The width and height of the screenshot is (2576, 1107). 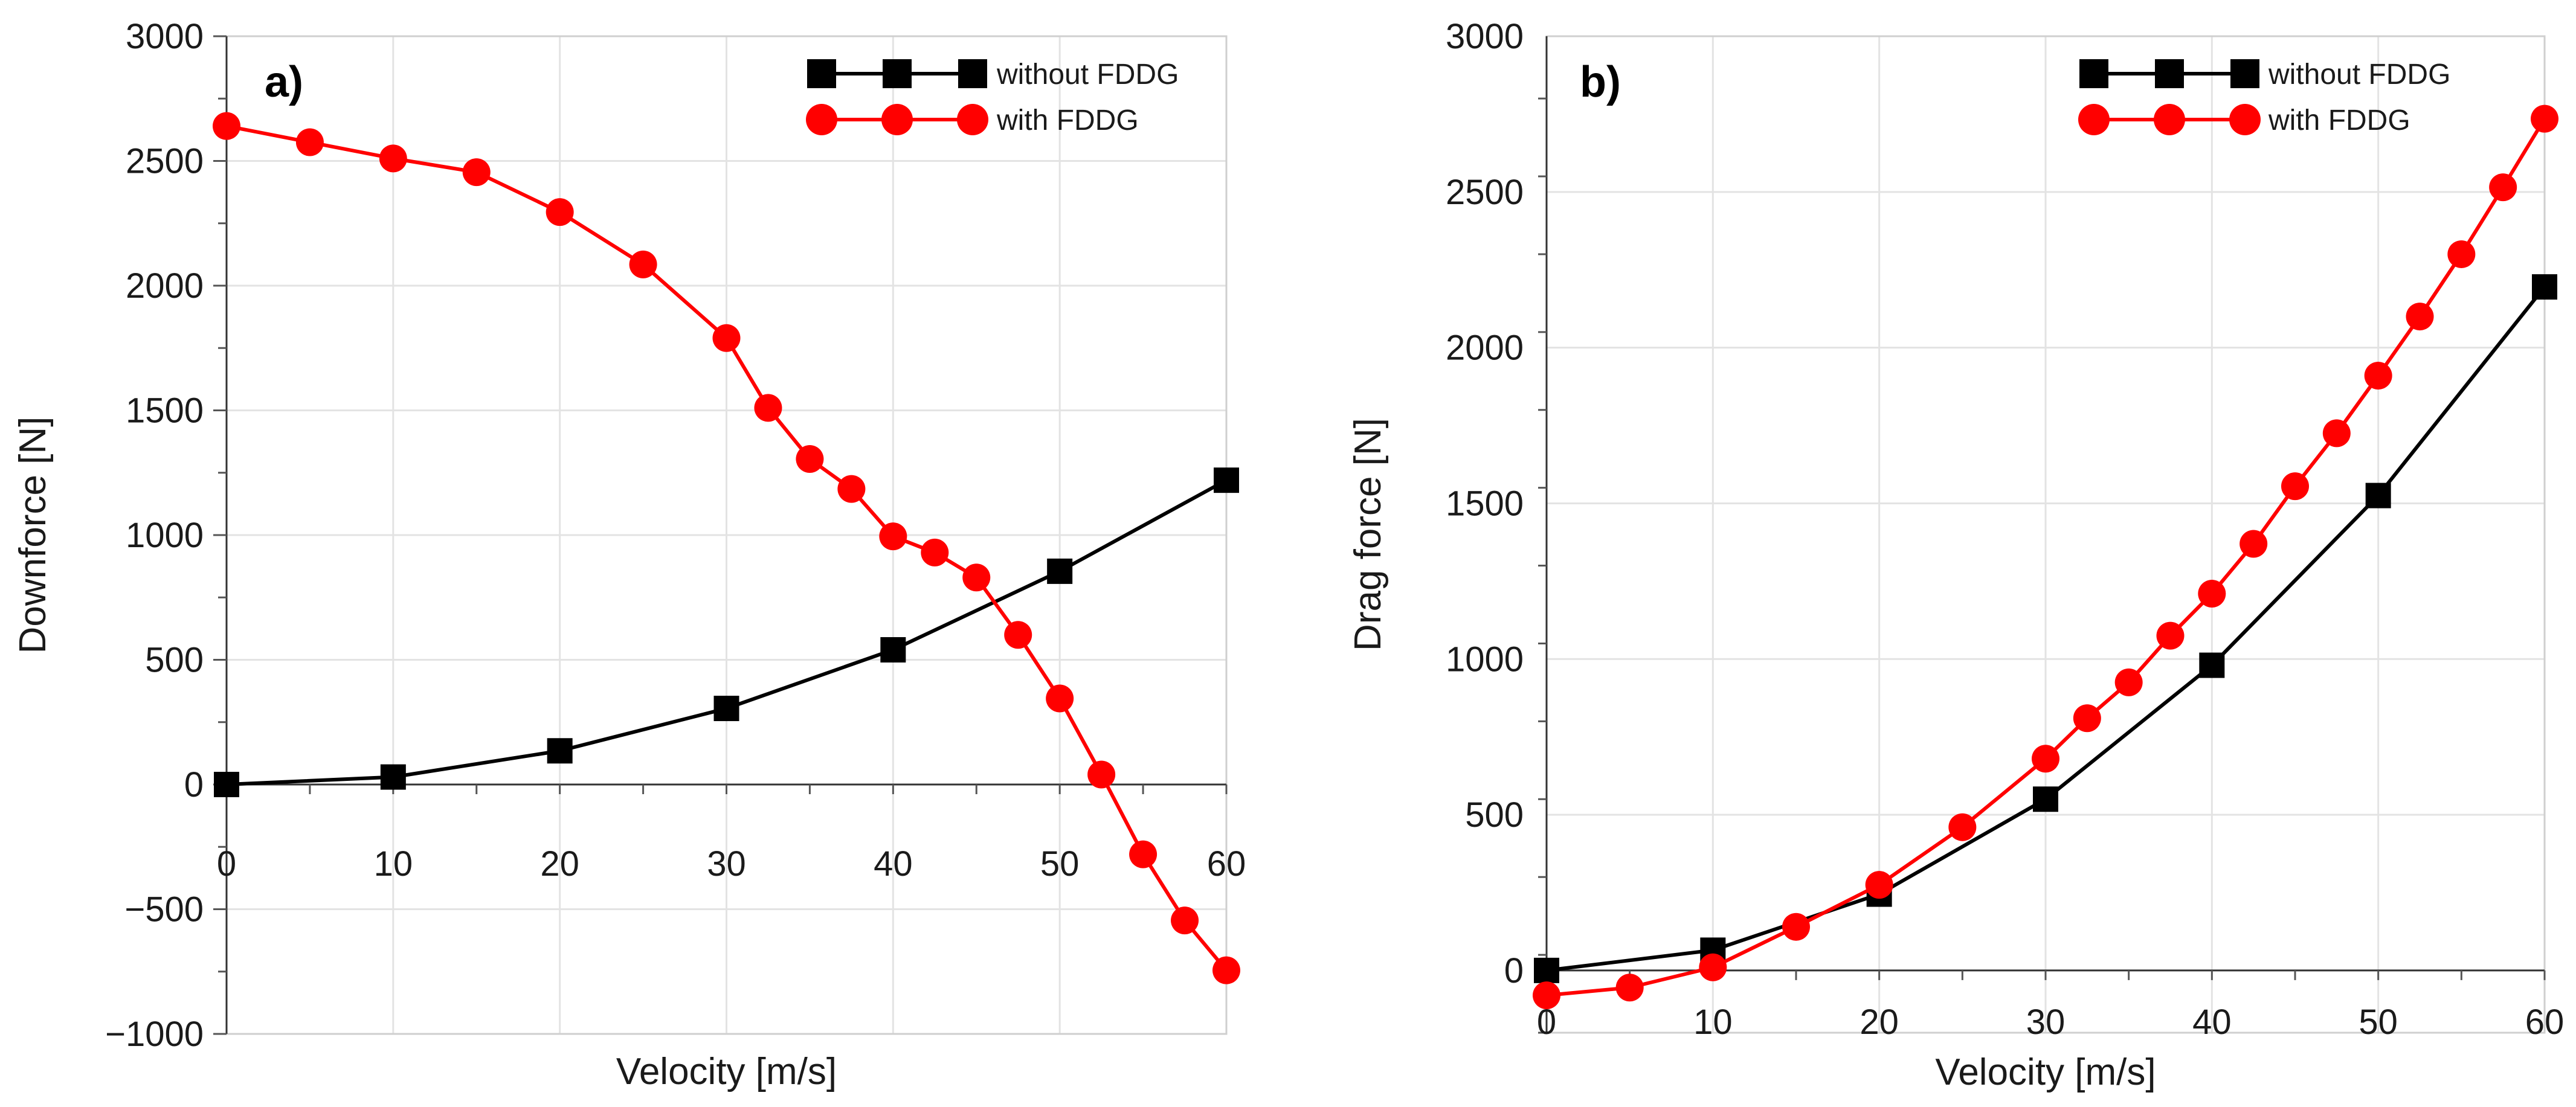 I want to click on y-axis-label: Drag force [N], so click(x=1368, y=534).